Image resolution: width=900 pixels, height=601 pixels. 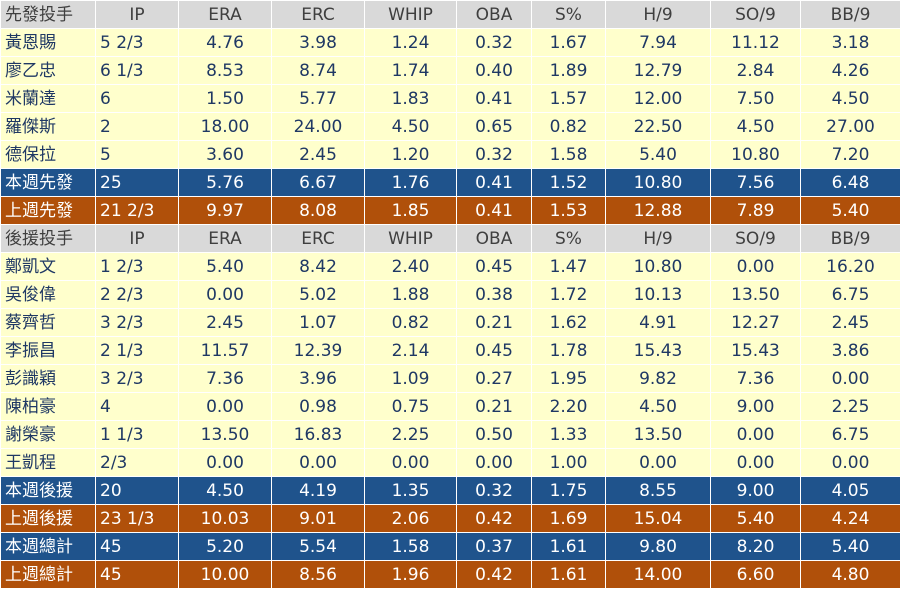 What do you see at coordinates (658, 210) in the screenshot?
I see `stat-cell-h9: 12.88` at bounding box center [658, 210].